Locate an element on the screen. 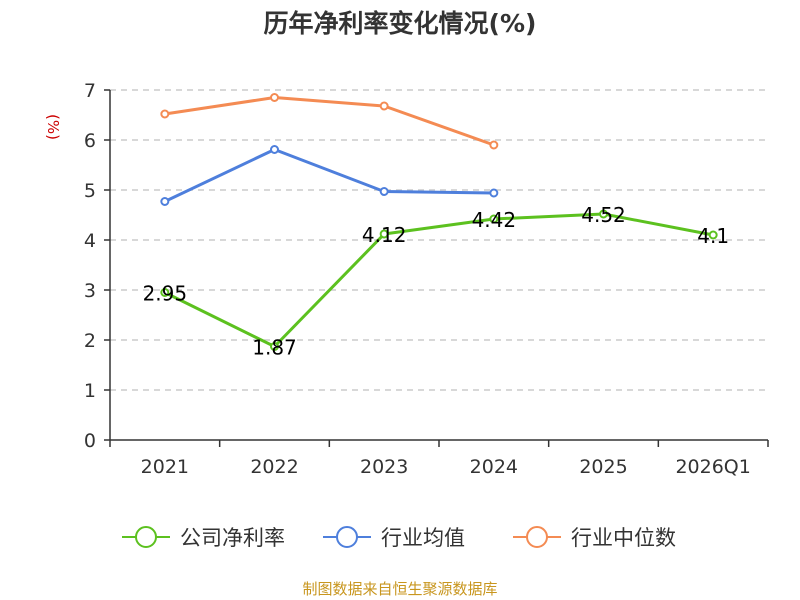 Image resolution: width=800 pixels, height=600 pixels. y-tick-label-7: 7 is located at coordinates (90, 91).